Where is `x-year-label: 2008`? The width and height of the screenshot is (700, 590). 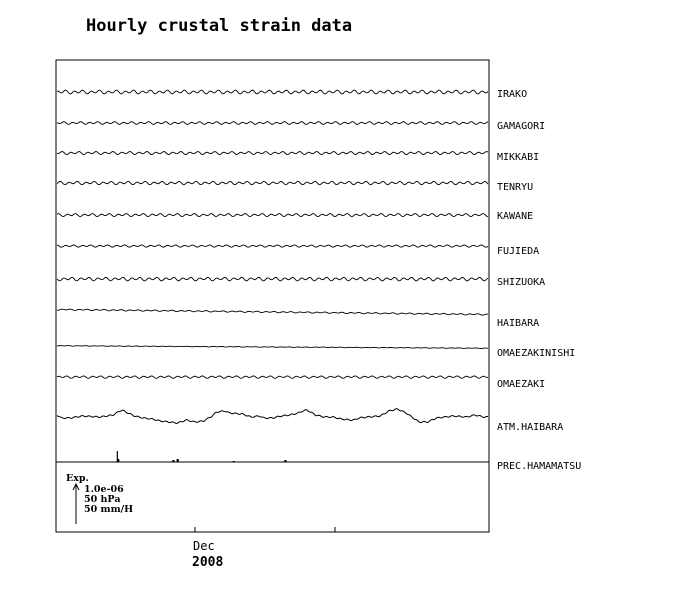
x-year-label: 2008 is located at coordinates (207, 562).